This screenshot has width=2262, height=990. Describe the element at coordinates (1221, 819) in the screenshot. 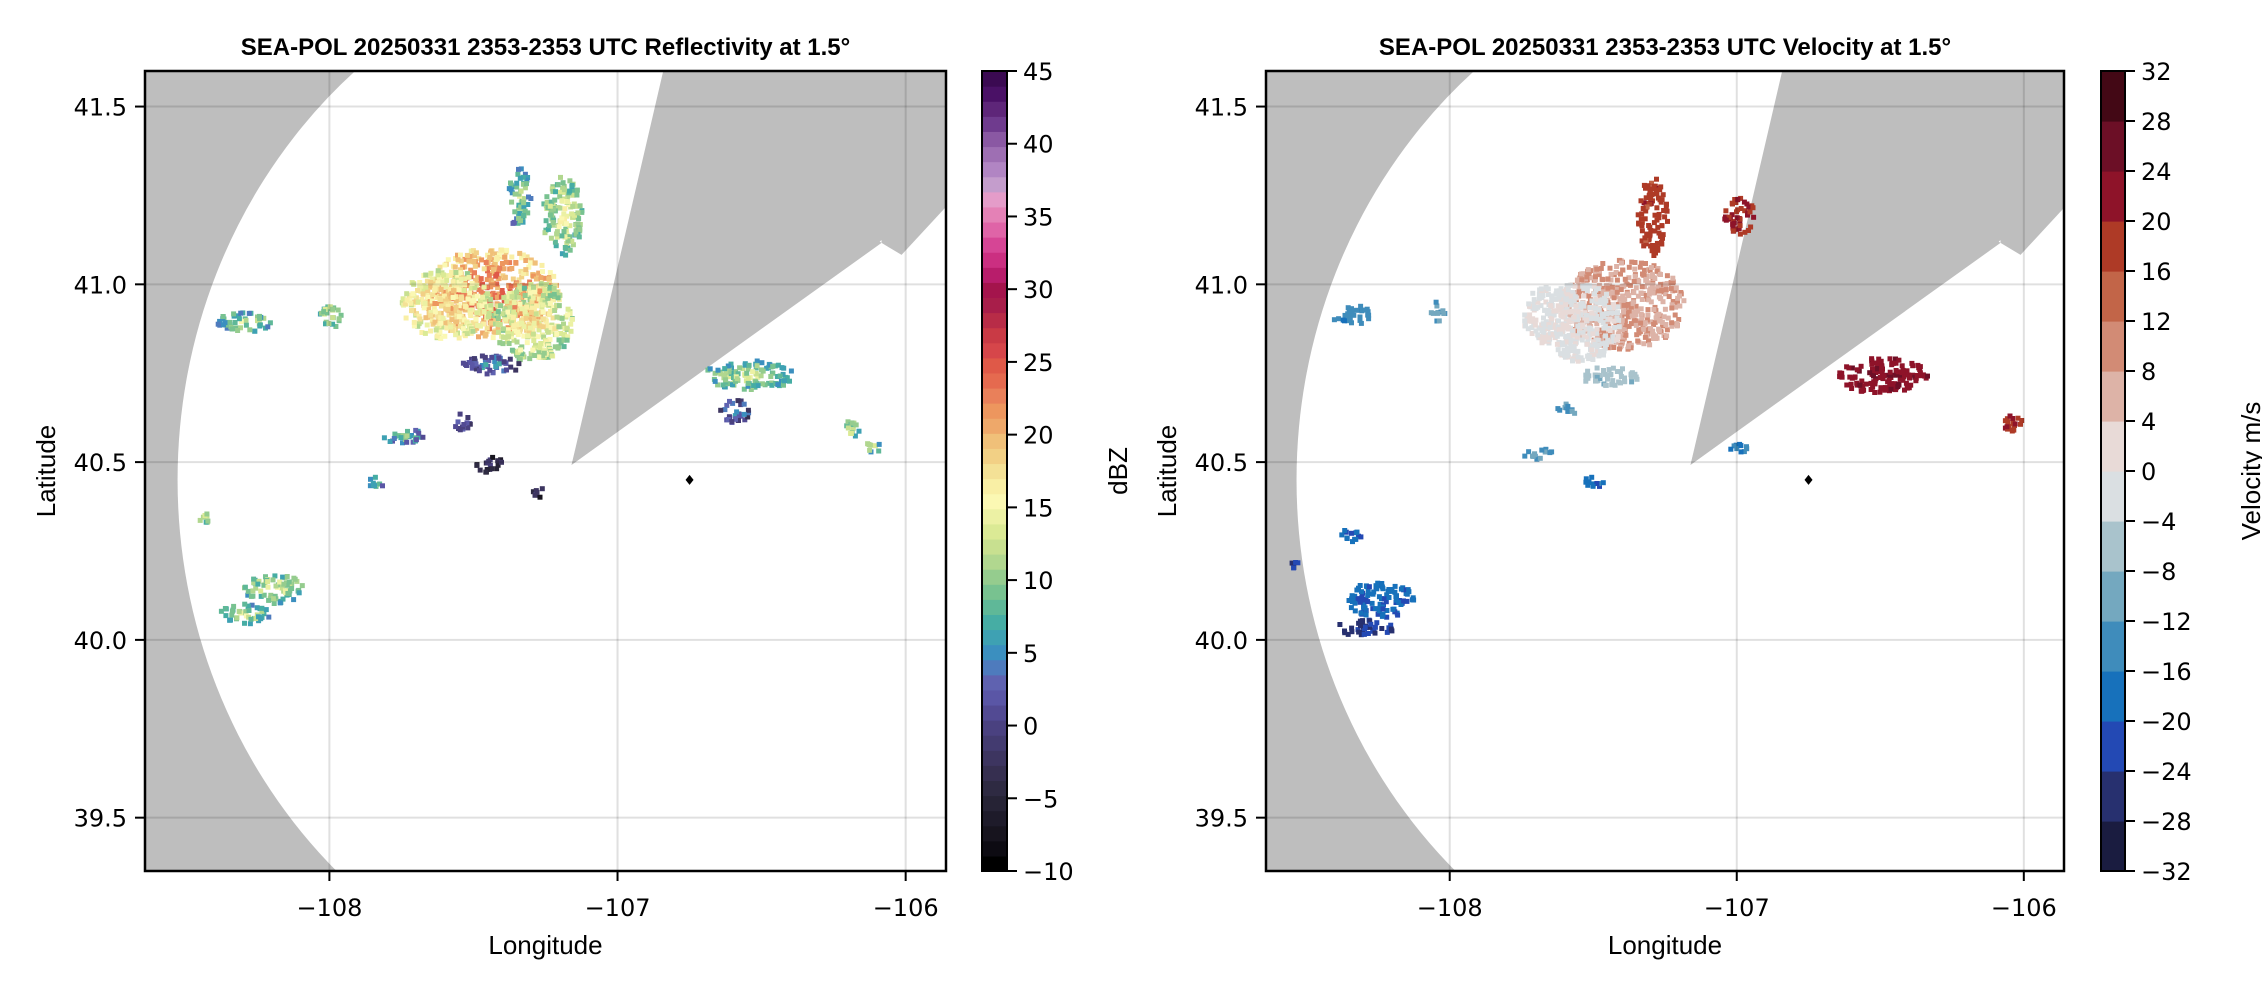

I see `y-tick-label: 39.5` at that location.